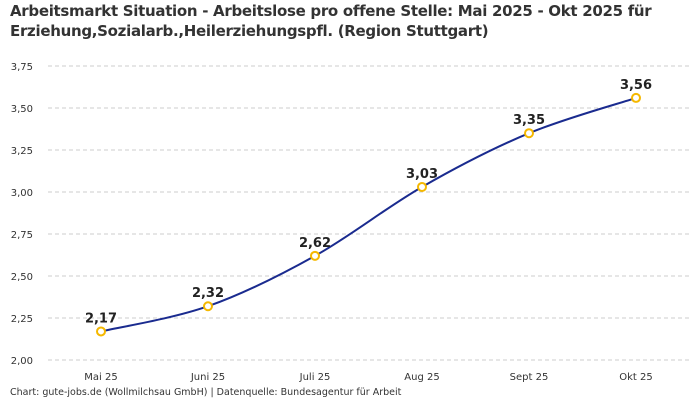  What do you see at coordinates (22, 235) in the screenshot?
I see `y-tick-label: 2,75` at bounding box center [22, 235].